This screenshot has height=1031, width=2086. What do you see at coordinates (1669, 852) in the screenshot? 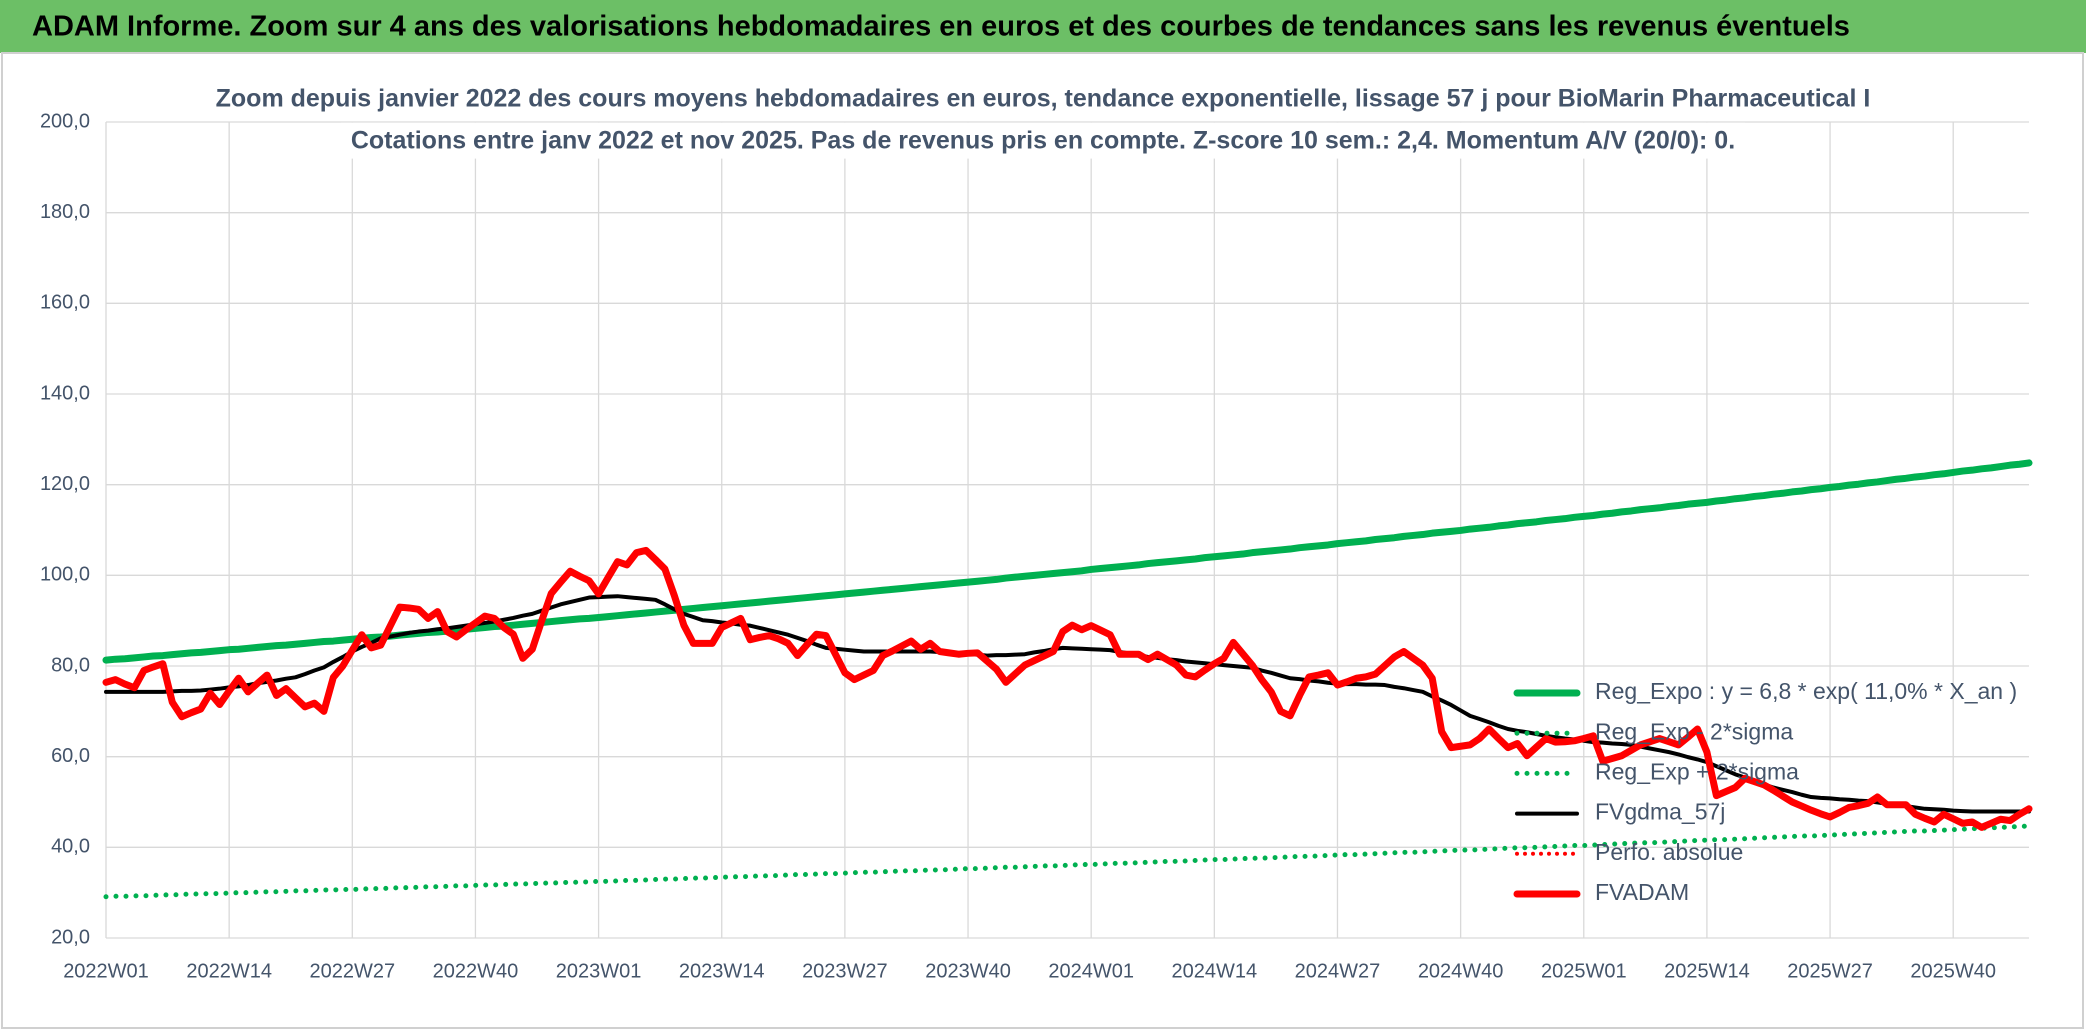
I see `legend-label: Perfo. absolue` at bounding box center [1669, 852].